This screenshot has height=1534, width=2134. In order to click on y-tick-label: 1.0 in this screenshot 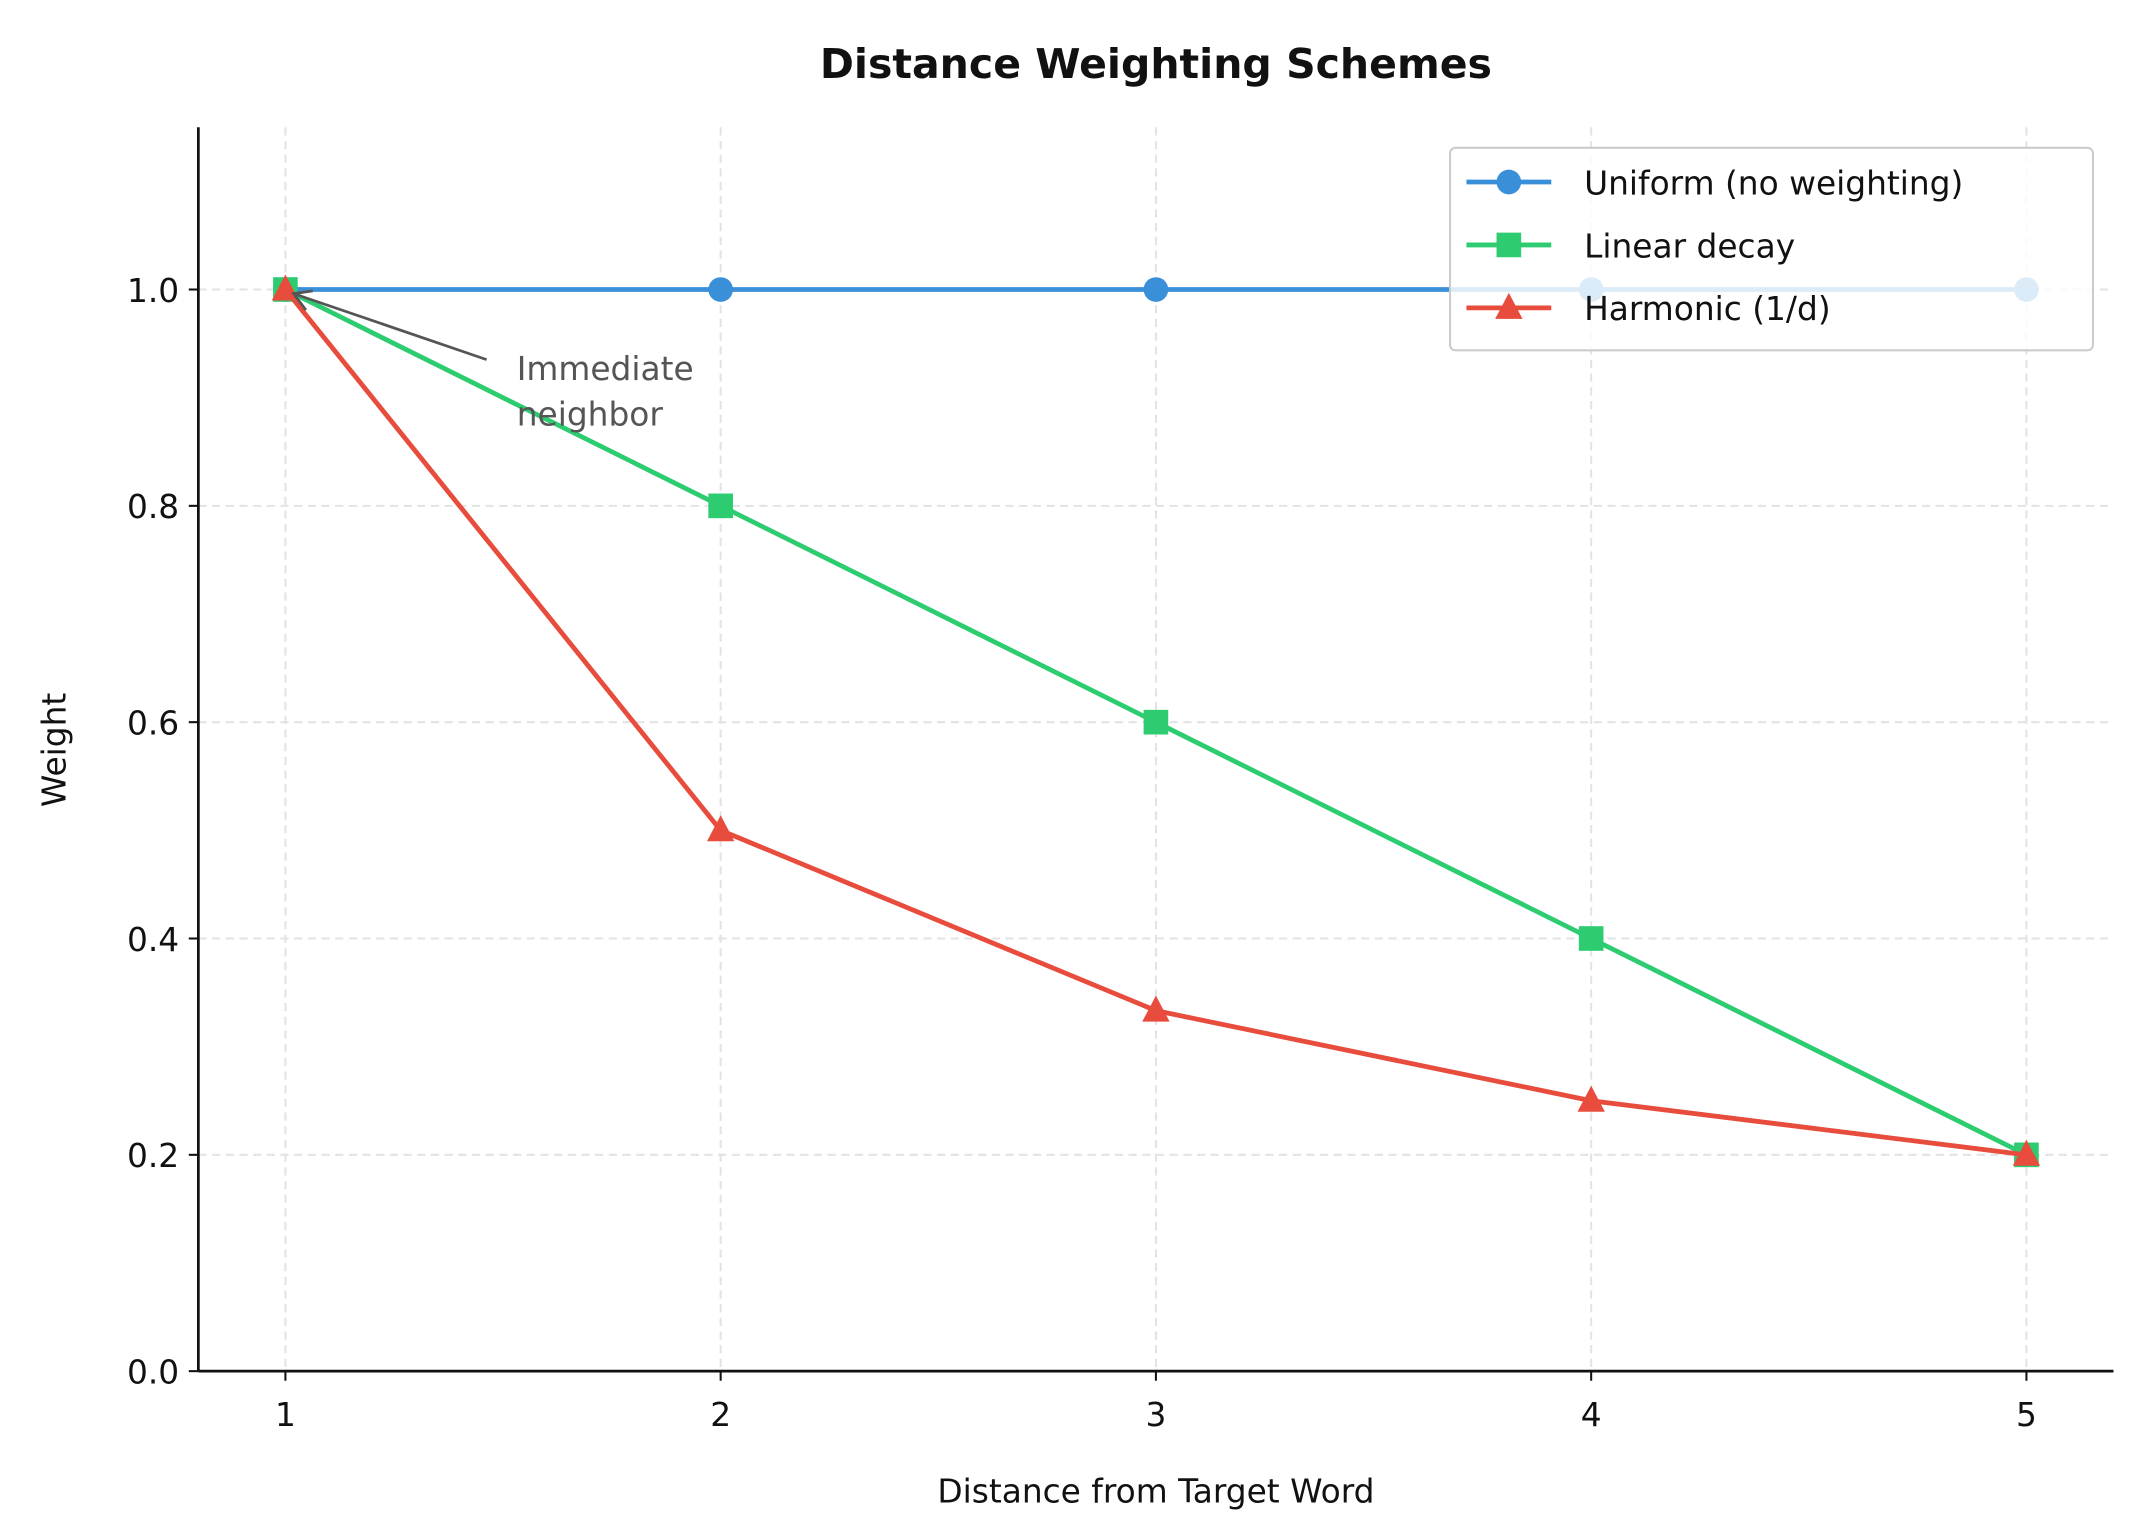, I will do `click(153, 291)`.